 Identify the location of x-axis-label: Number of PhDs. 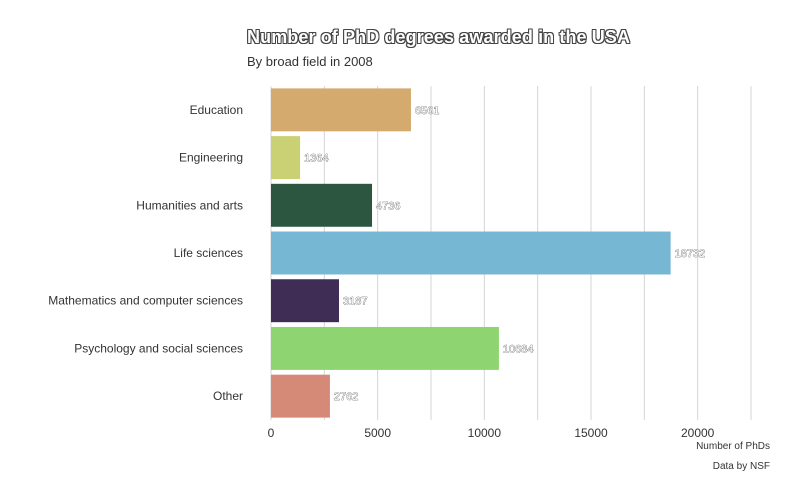
(733, 446).